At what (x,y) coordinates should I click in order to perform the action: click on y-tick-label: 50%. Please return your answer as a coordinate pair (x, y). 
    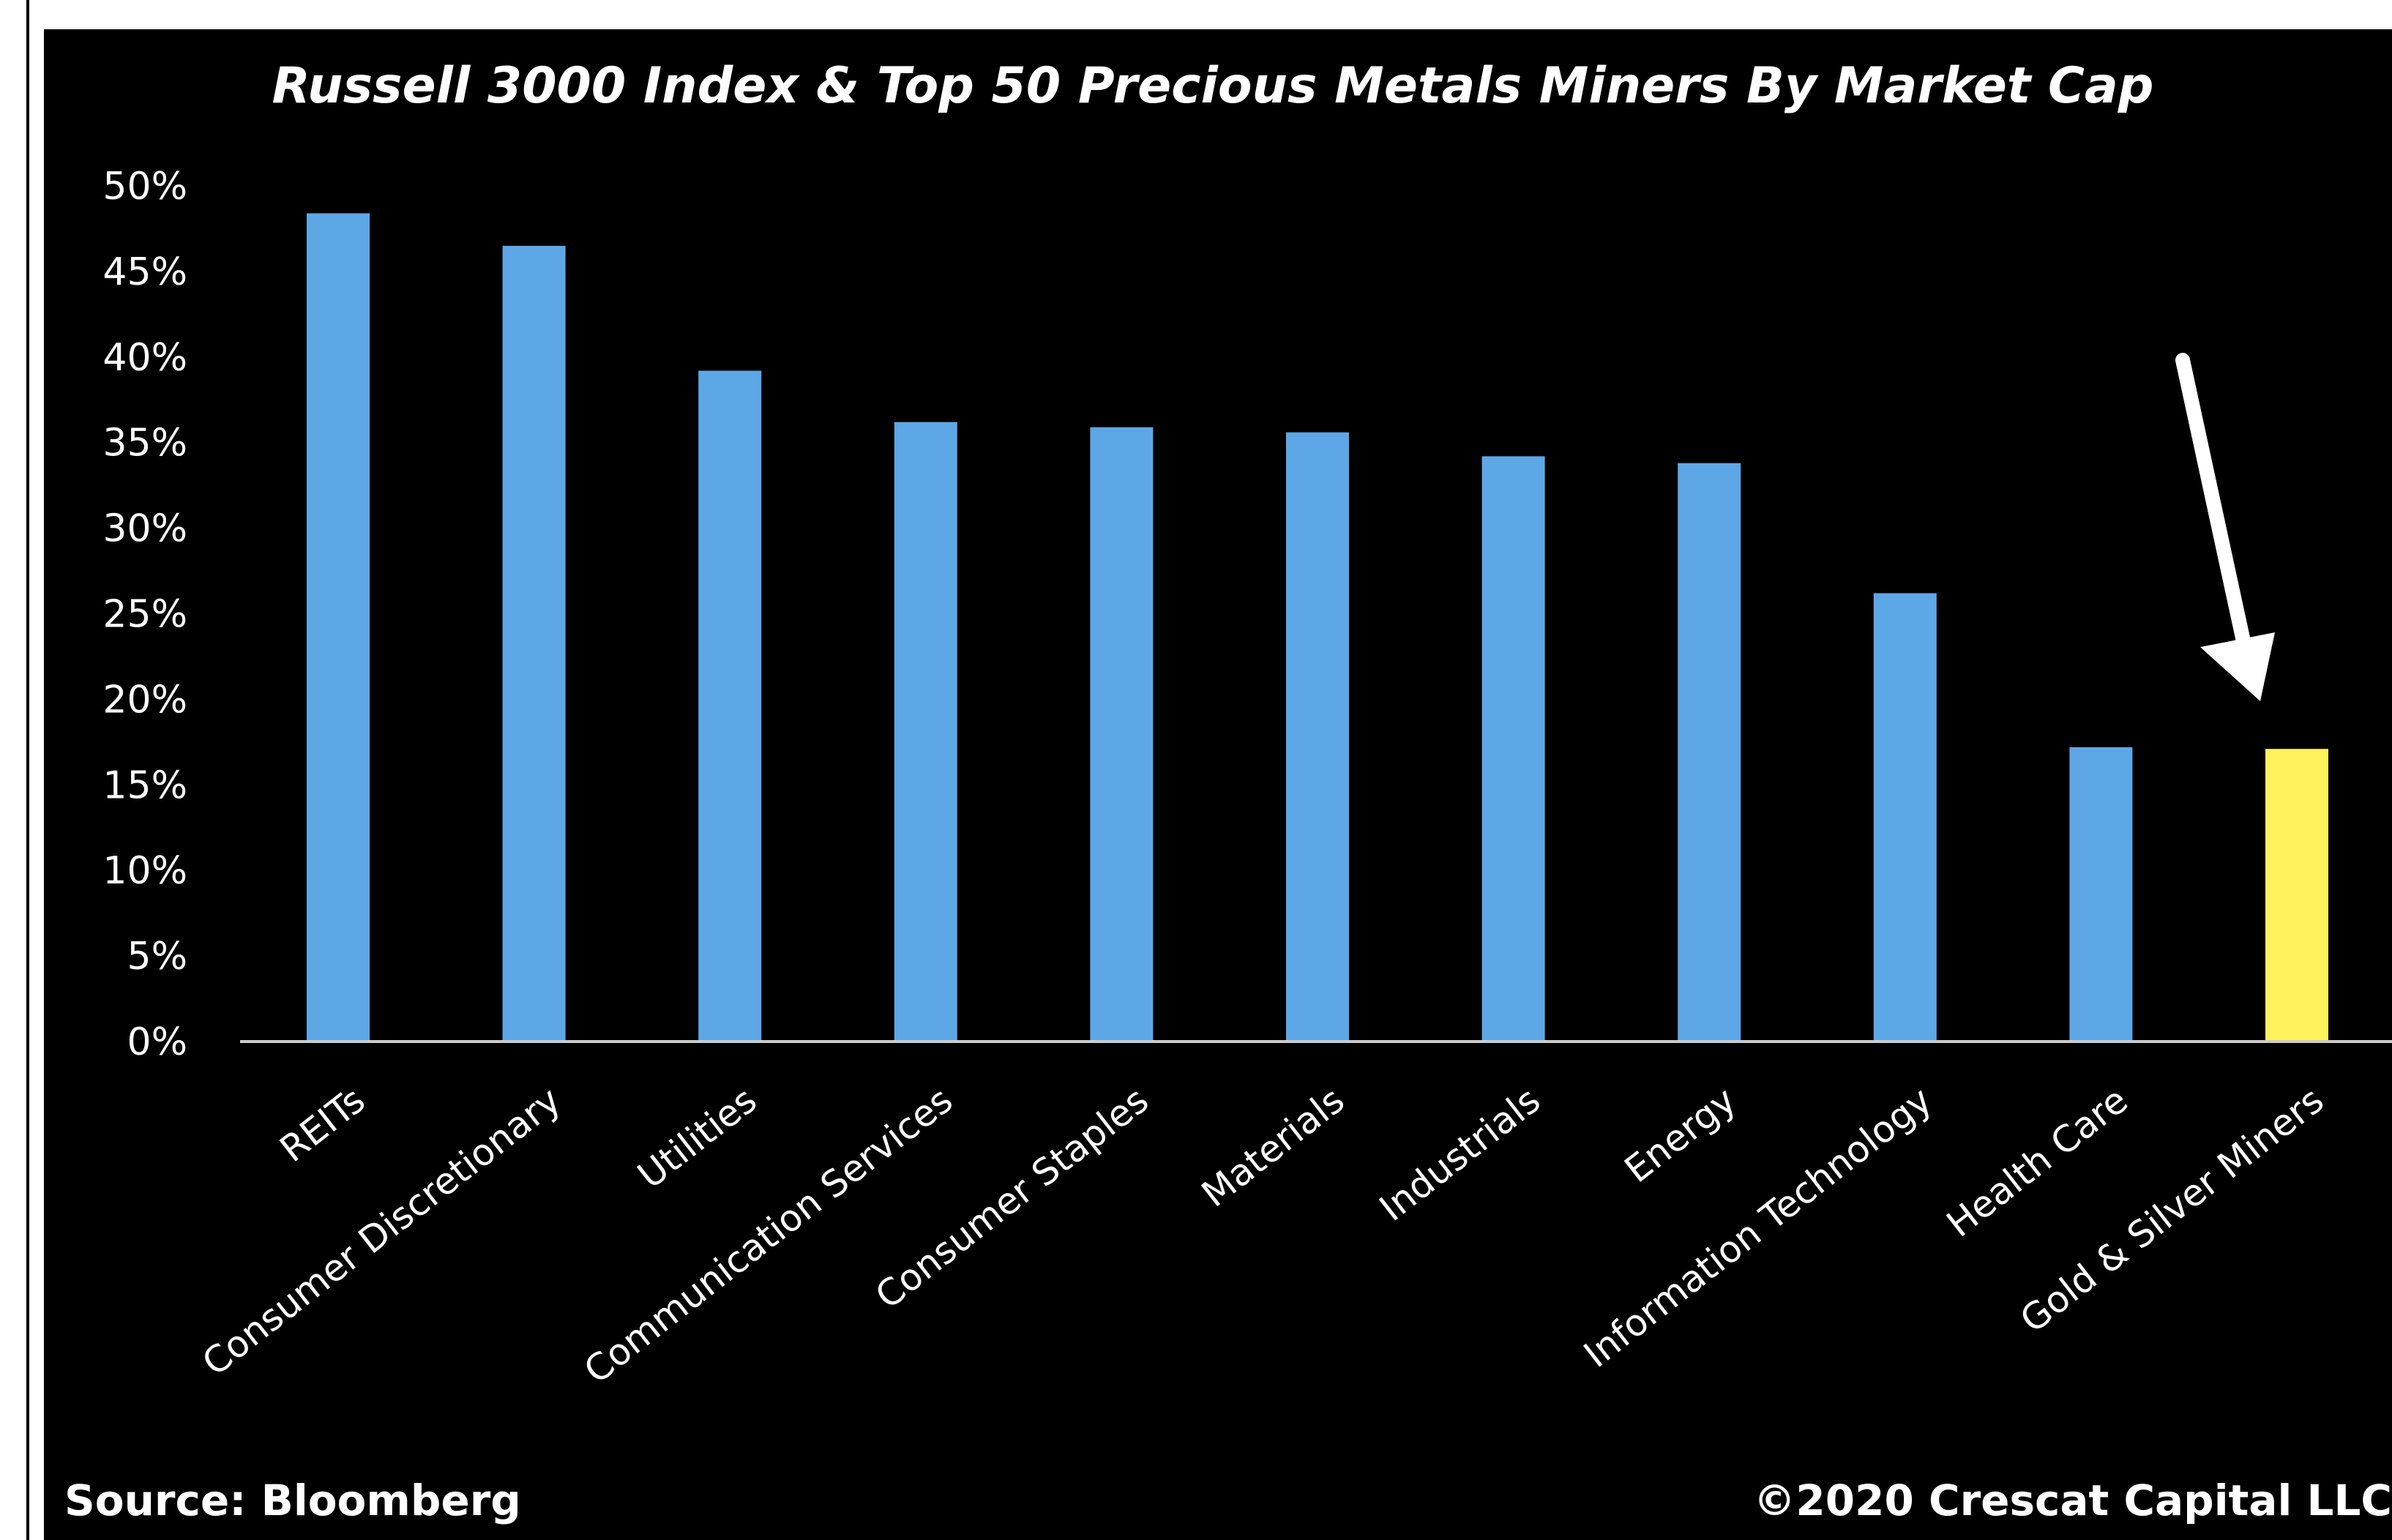
    Looking at the image, I should click on (144, 187).